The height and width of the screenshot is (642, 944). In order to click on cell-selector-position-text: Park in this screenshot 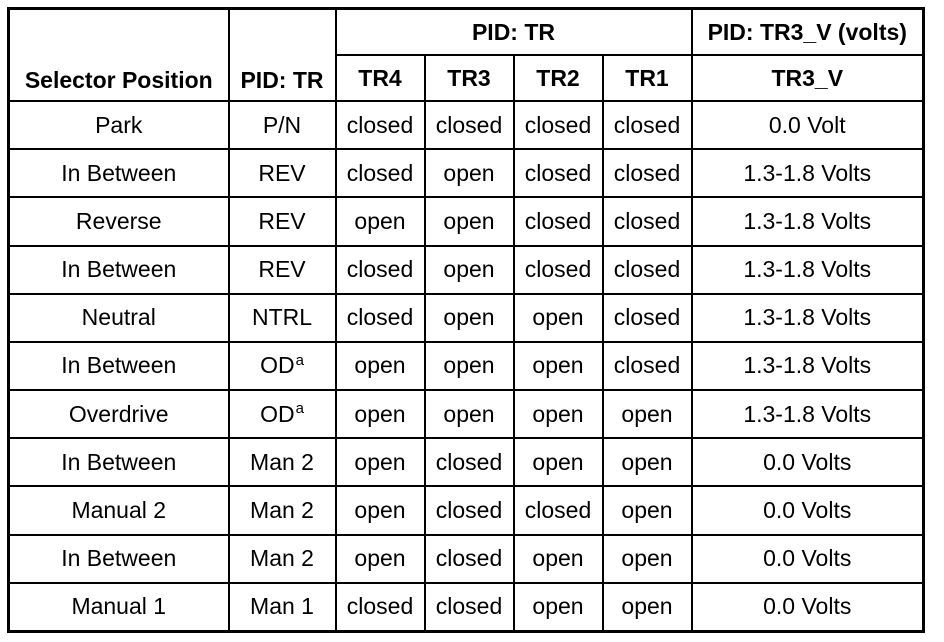, I will do `click(119, 124)`.